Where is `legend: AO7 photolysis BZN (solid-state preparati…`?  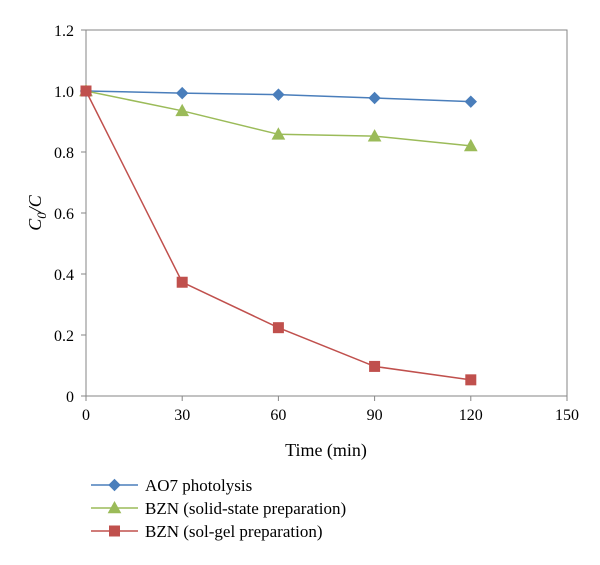
legend: AO7 photolysis BZN (solid-state preparati… is located at coordinates (218, 508).